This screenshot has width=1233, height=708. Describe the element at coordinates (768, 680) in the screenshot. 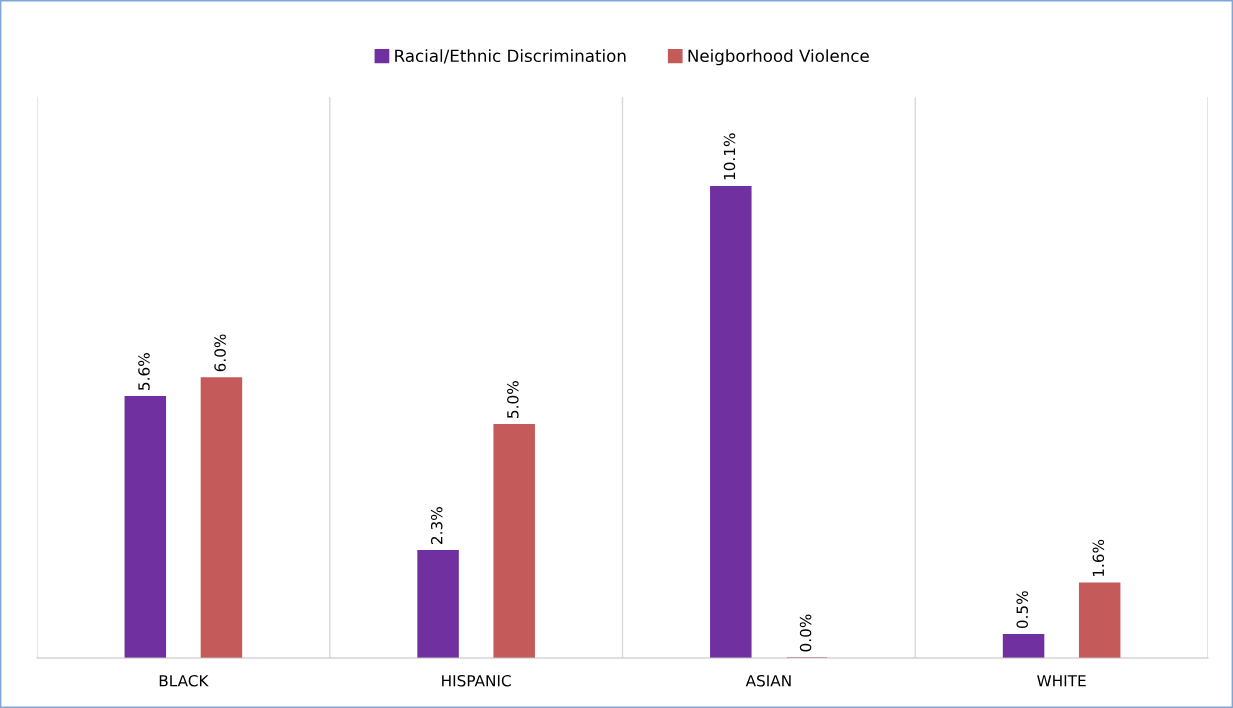

I see `x-tick-label: ASIAN` at that location.